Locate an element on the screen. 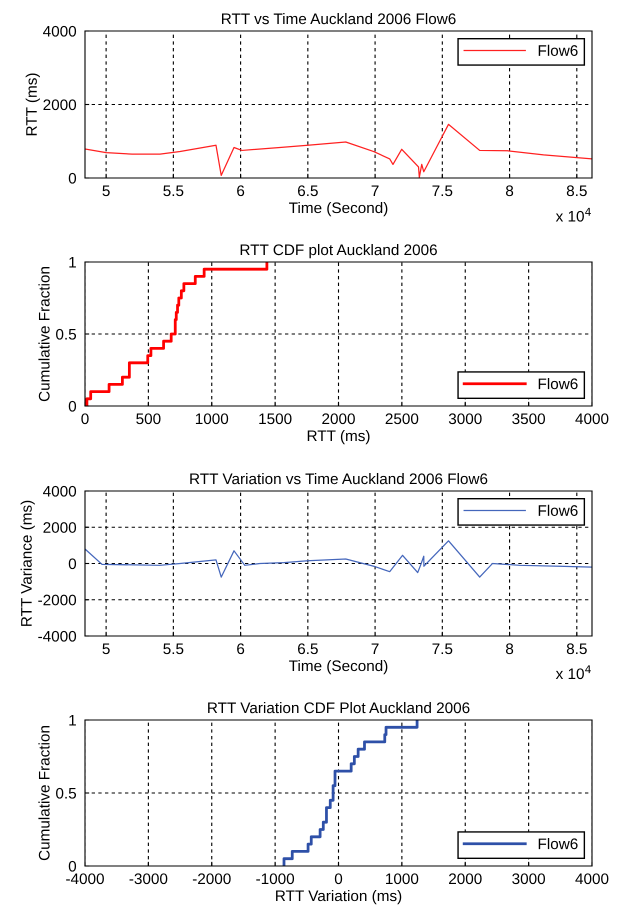  chart-title: RTT CDF plot Auckland 2006 is located at coordinates (338, 251).